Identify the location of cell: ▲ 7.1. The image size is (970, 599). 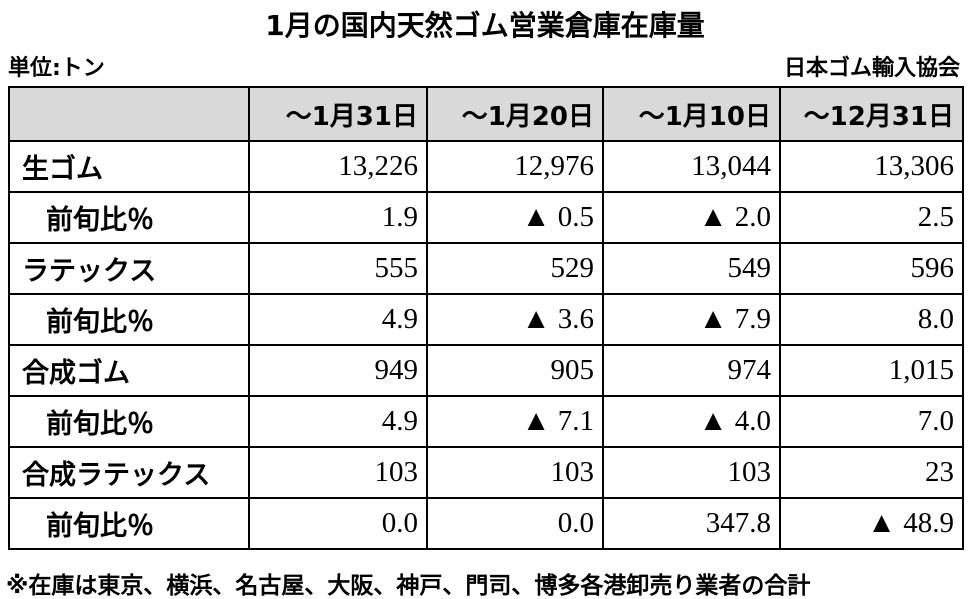
(515, 421).